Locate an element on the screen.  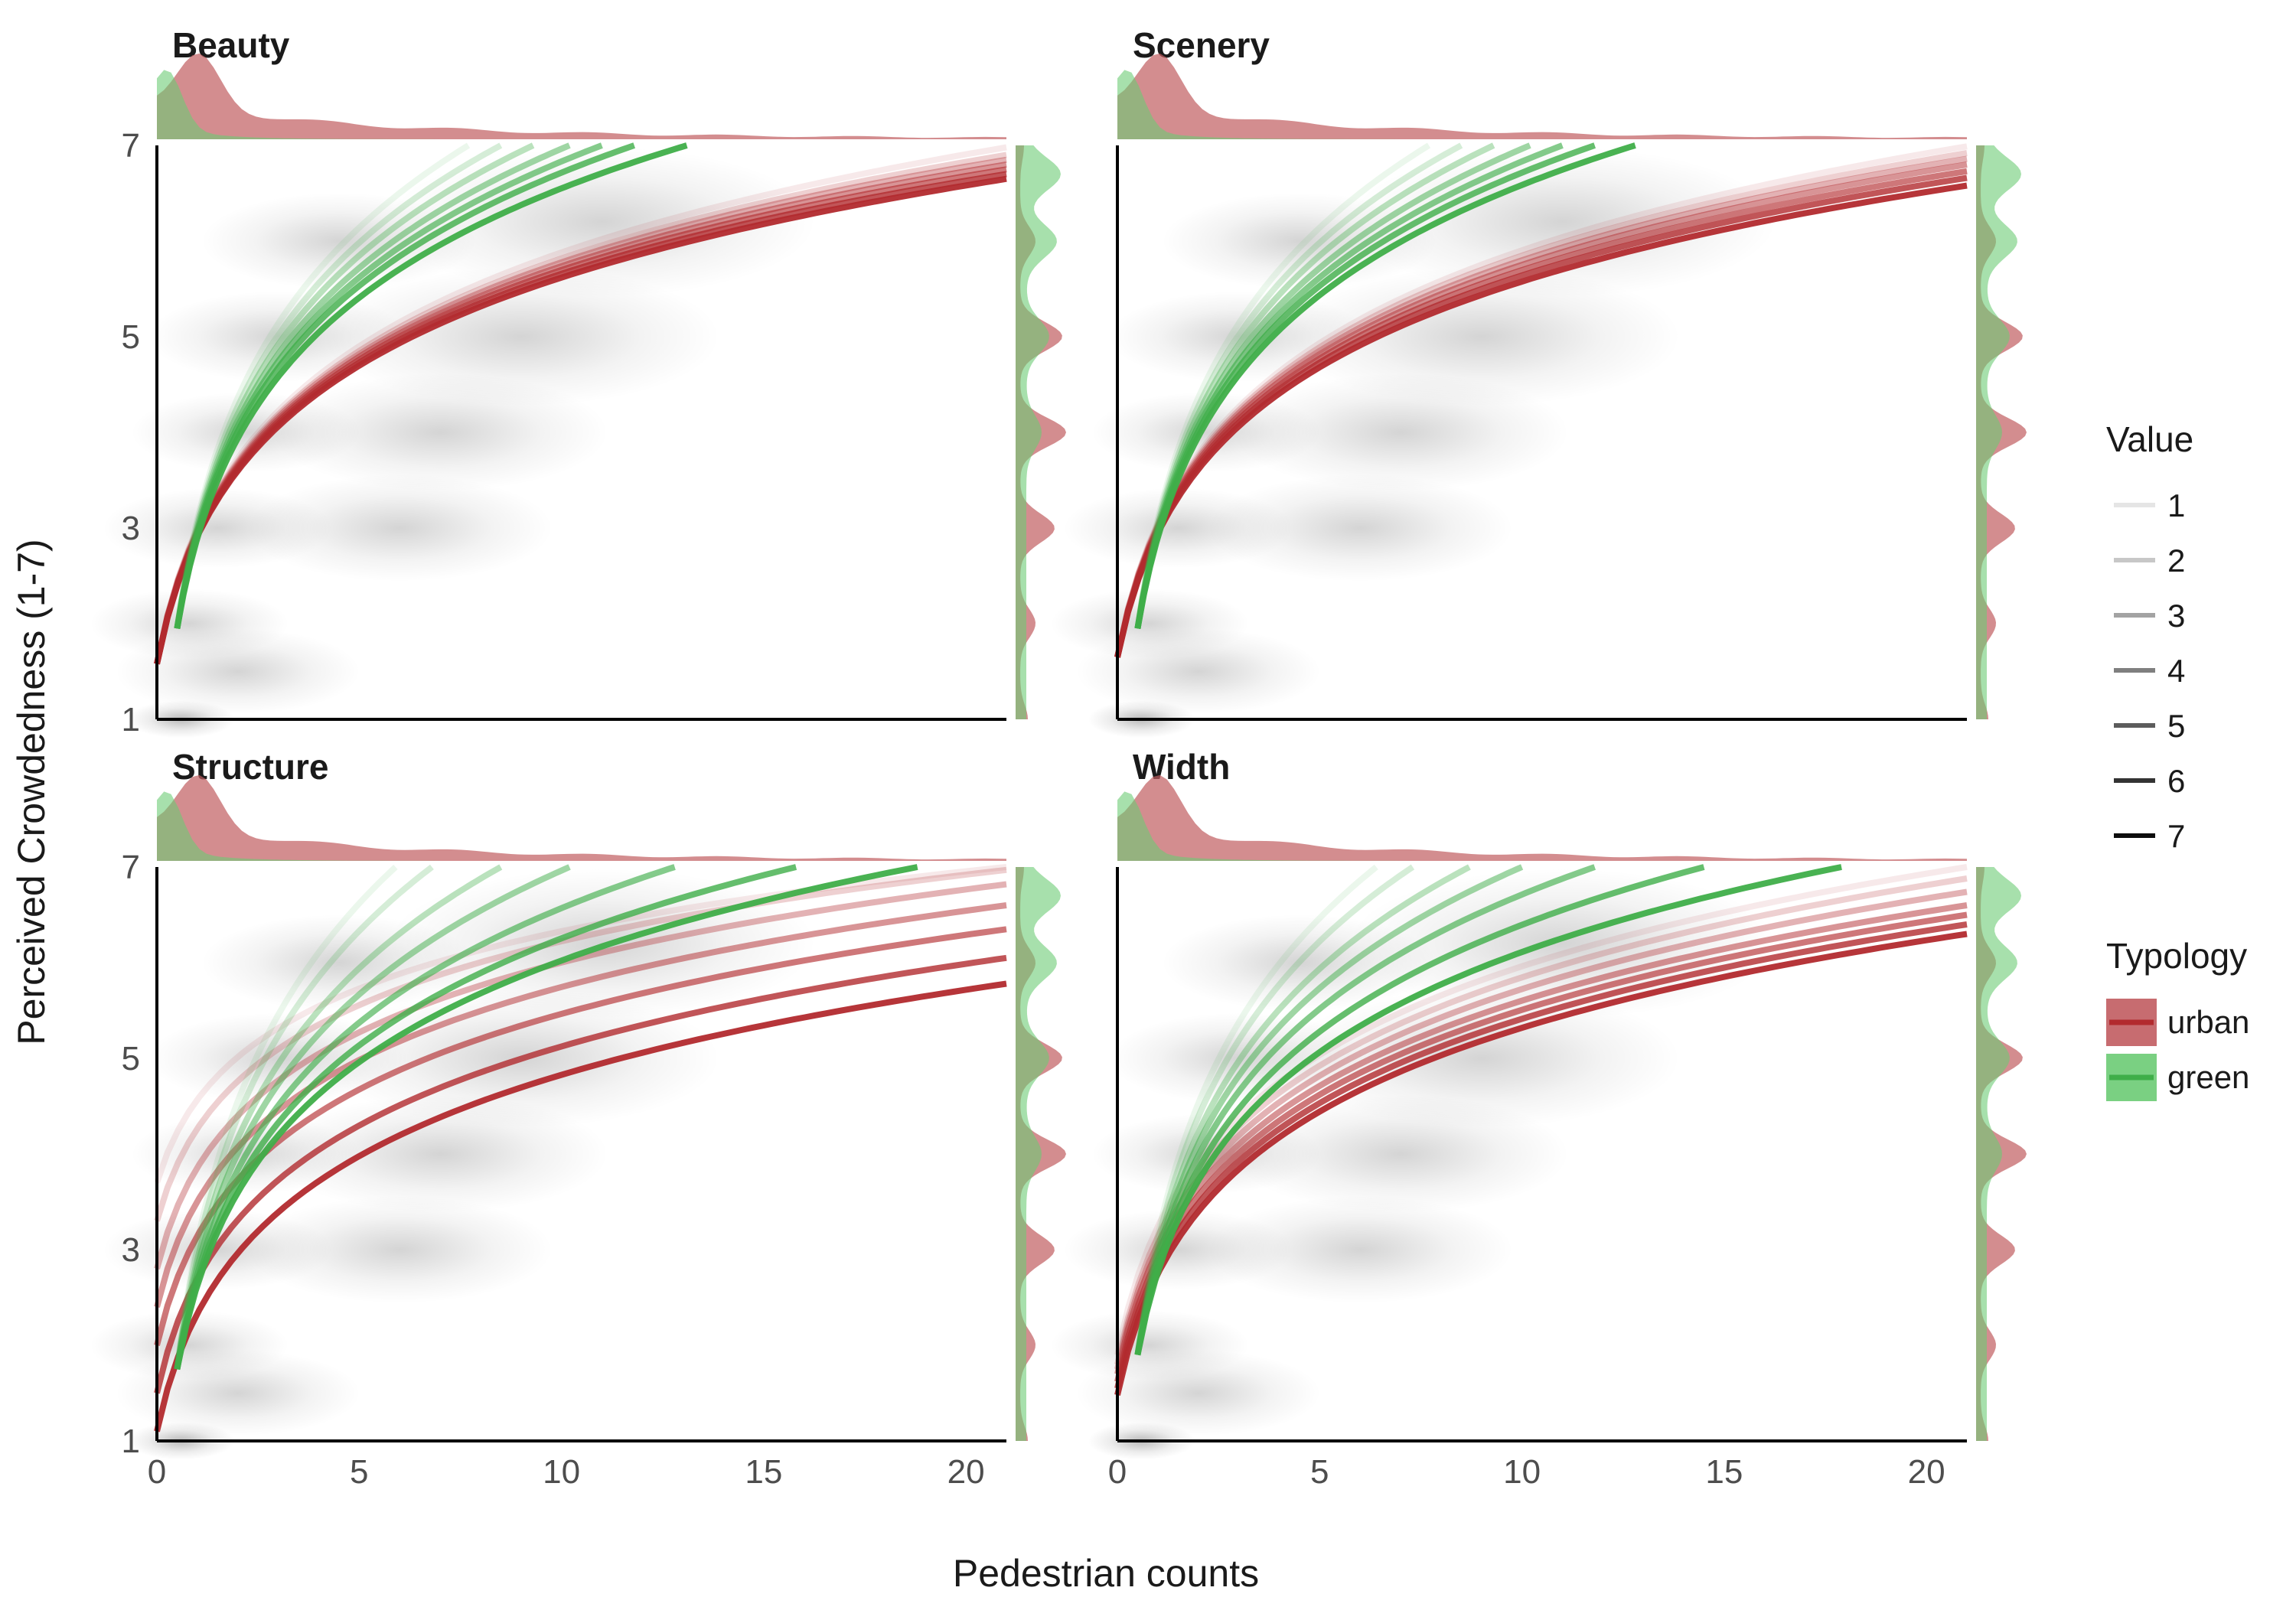
legend-value-label: 5 is located at coordinates (2176, 726).